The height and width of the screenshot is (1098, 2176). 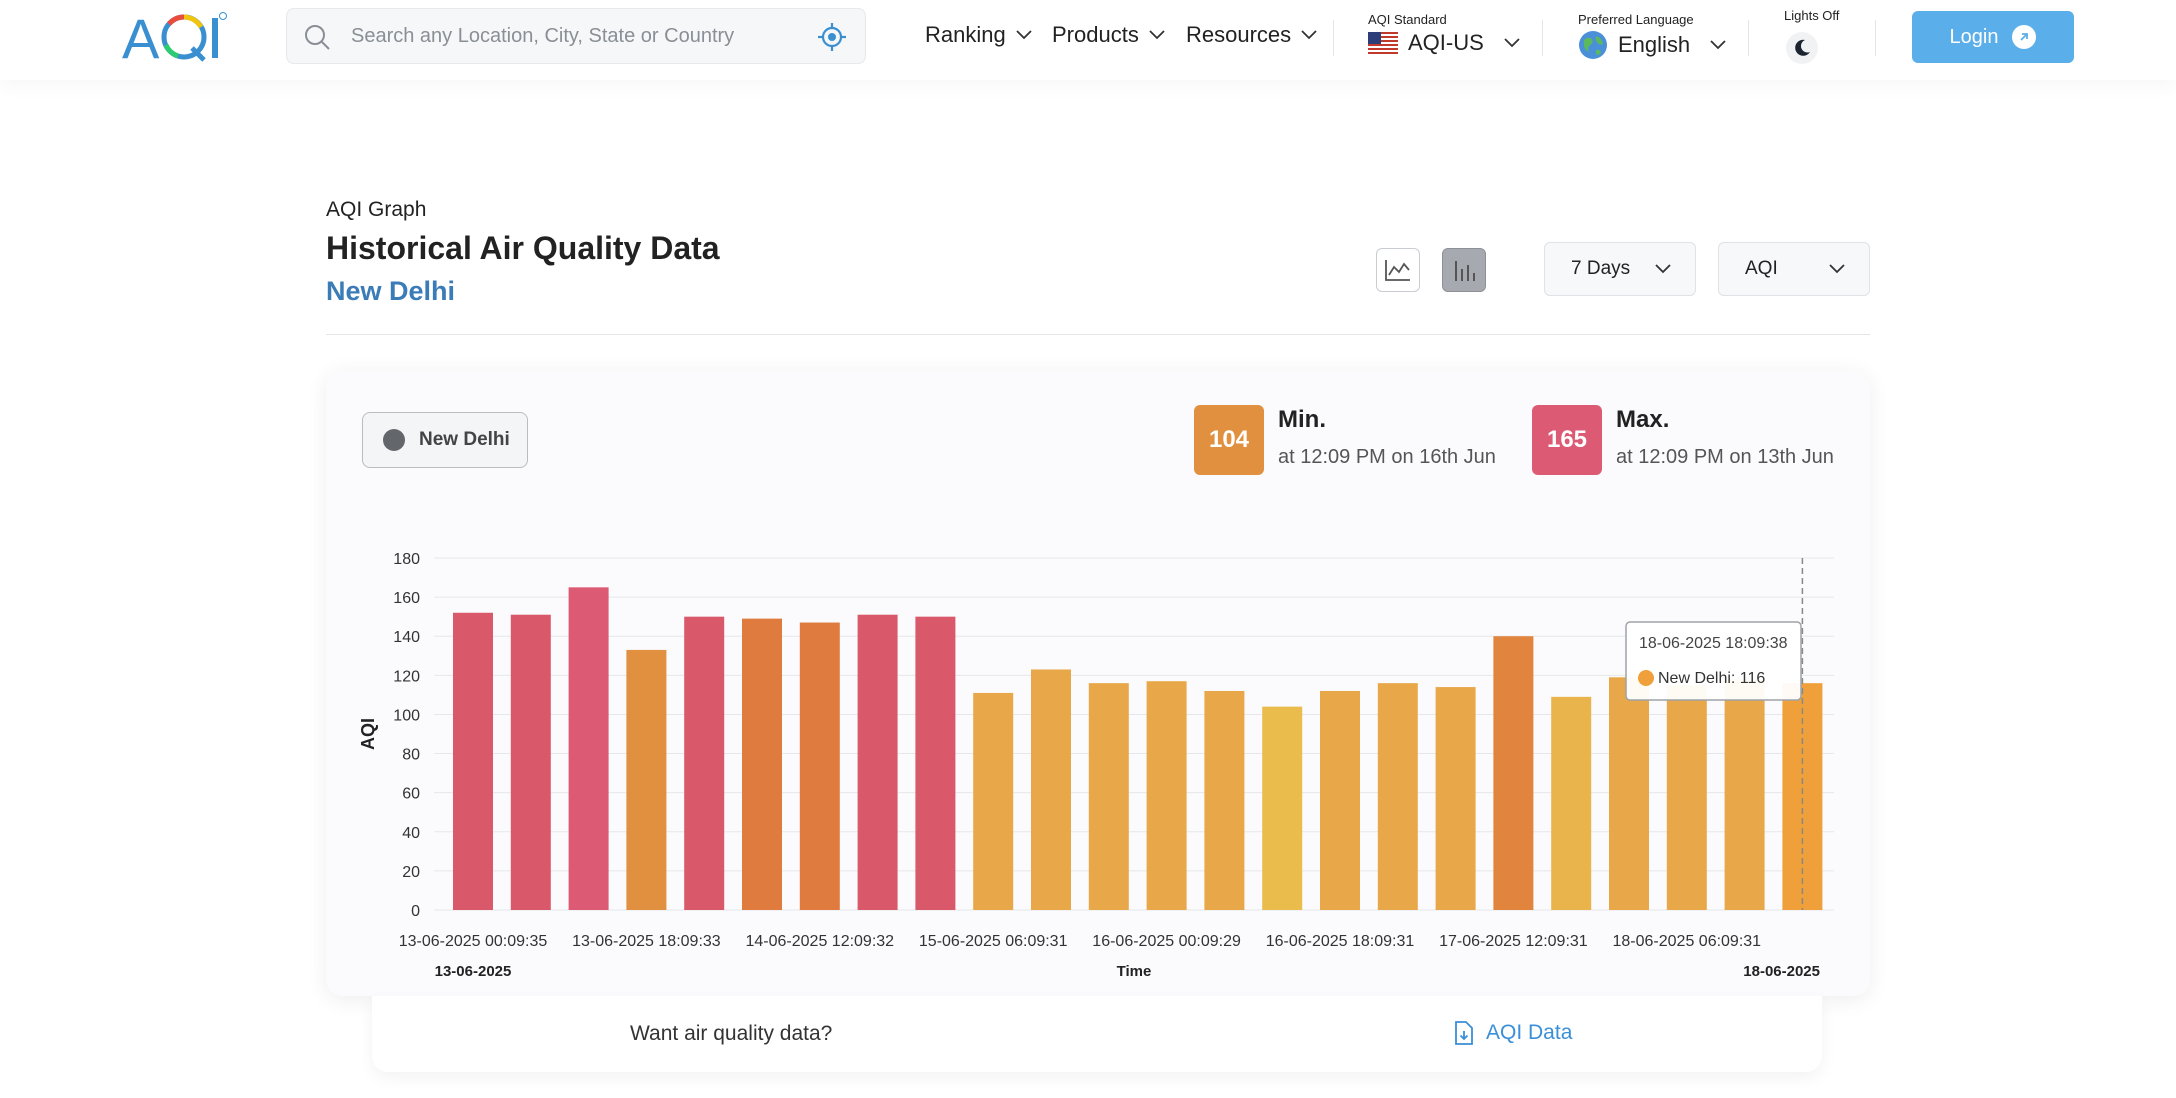 I want to click on language-selector: English, so click(x=1652, y=45).